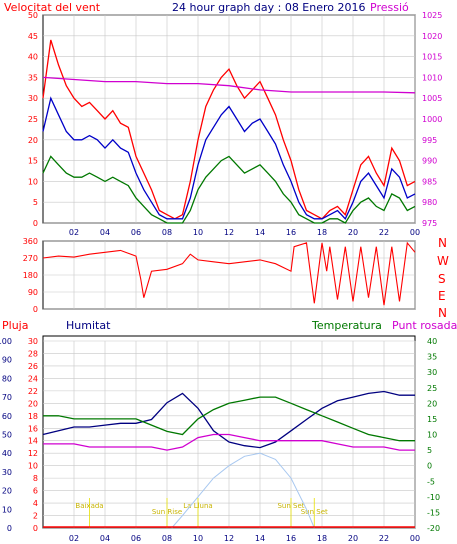 This screenshot has height=544, width=457. What do you see at coordinates (353, 538) in the screenshot?
I see `temperature-x-tick-label: 20` at bounding box center [353, 538].